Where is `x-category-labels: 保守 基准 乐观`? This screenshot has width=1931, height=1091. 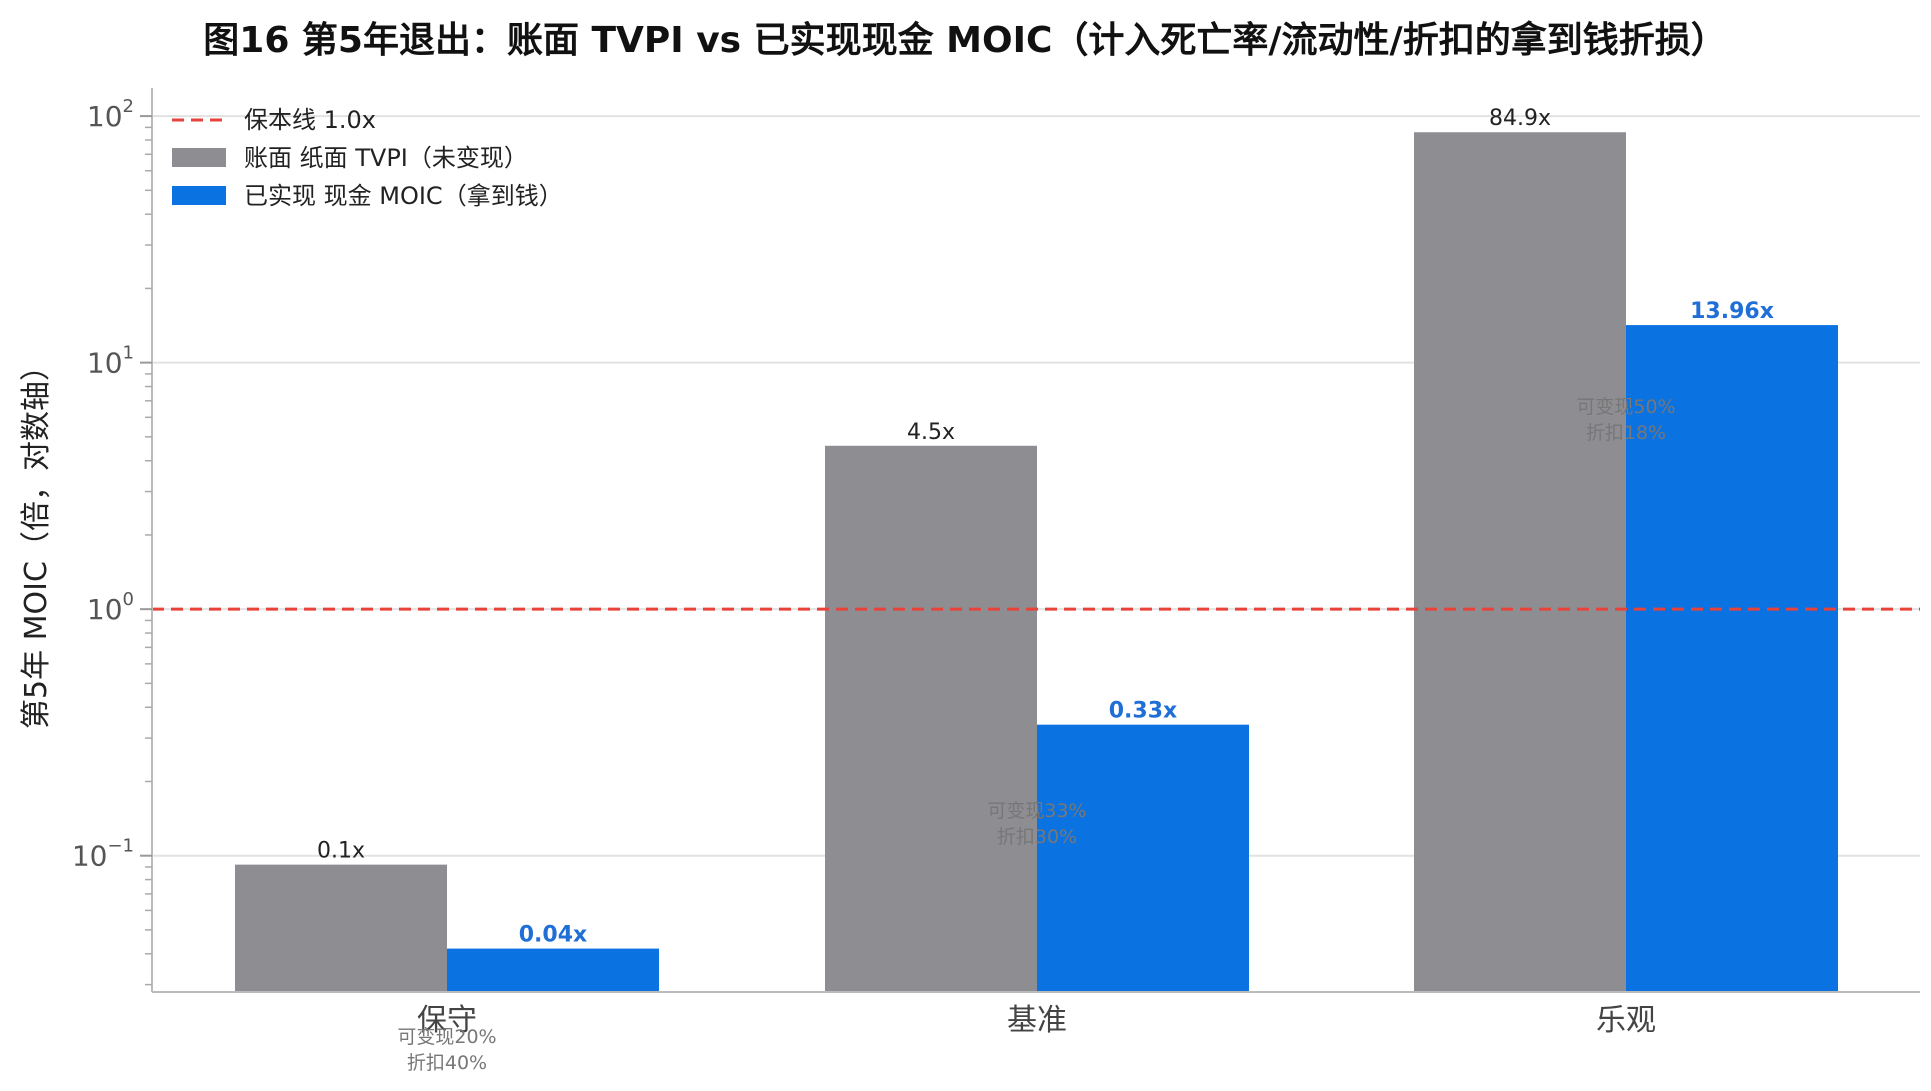 x-category-labels: 保守 基准 乐观 is located at coordinates (1036, 1020).